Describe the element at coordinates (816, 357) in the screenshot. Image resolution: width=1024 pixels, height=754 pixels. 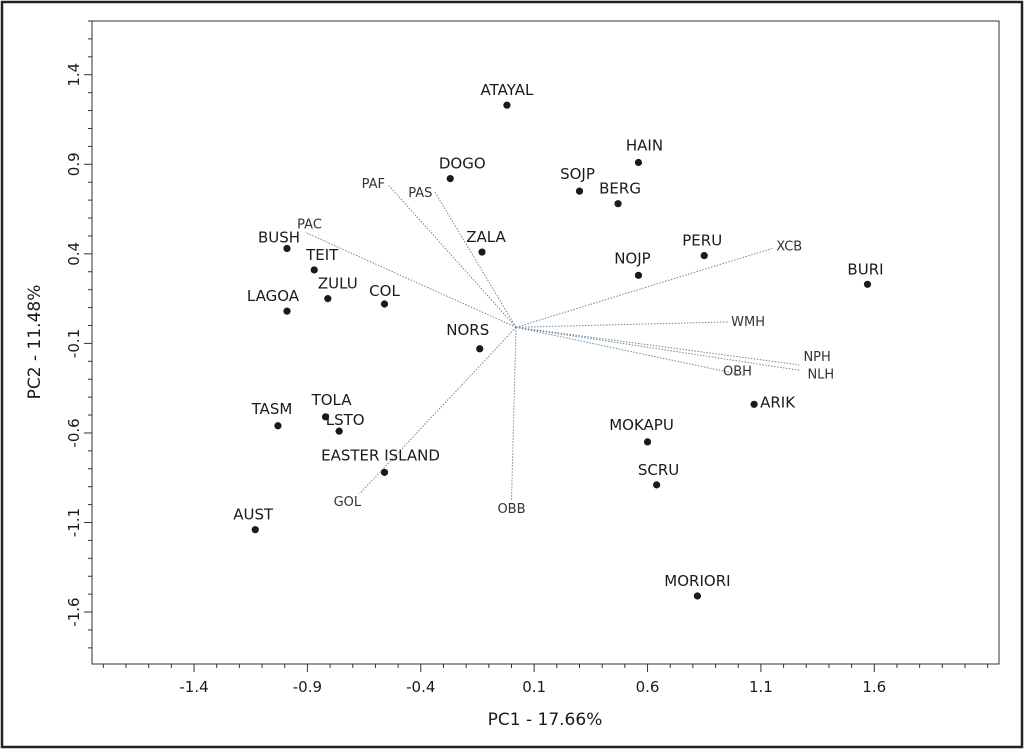
I see `vector-label-nph: NPH` at that location.